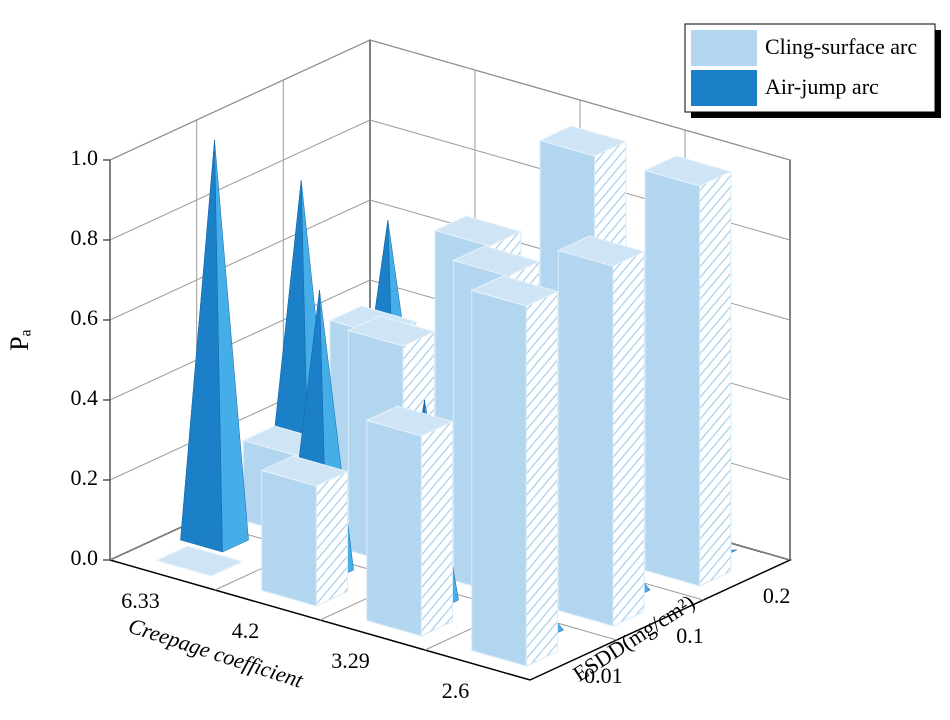  I want to click on z-axis-title: Pₐ, so click(19, 340).